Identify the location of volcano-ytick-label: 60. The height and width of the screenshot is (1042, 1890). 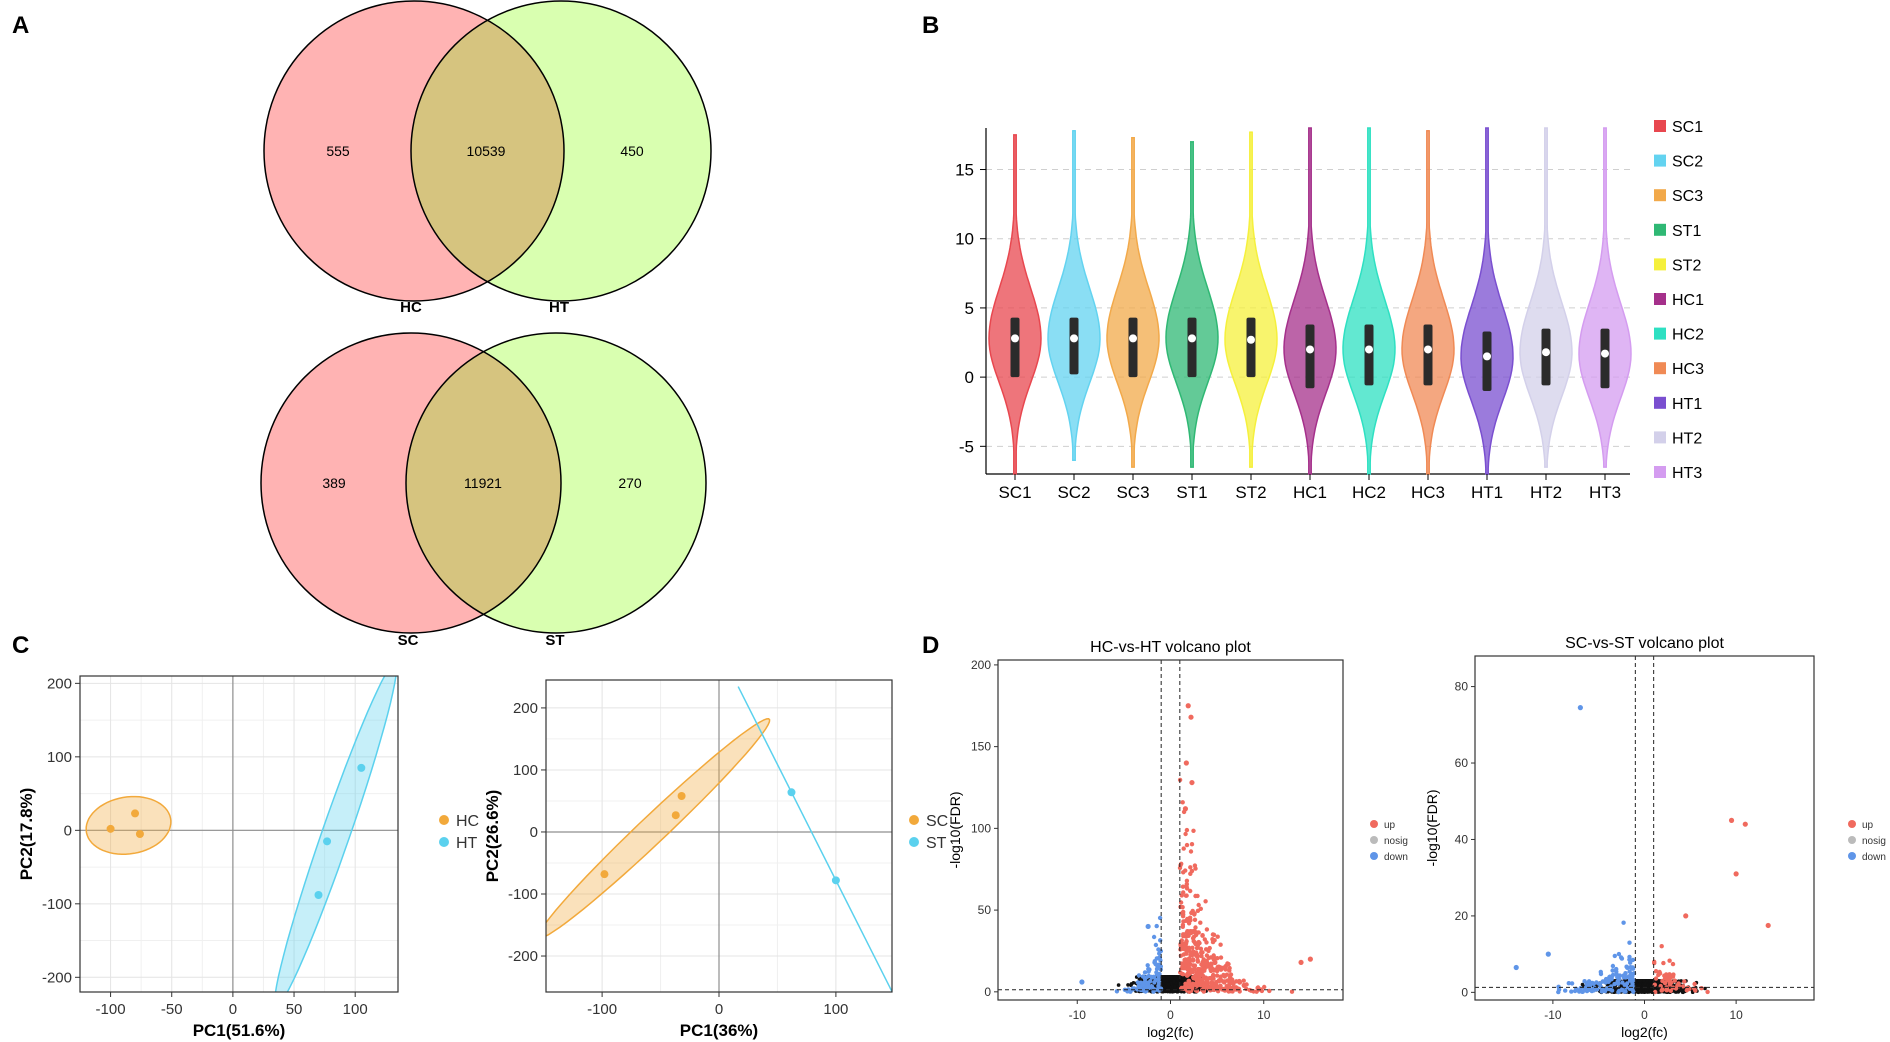
(1462, 763).